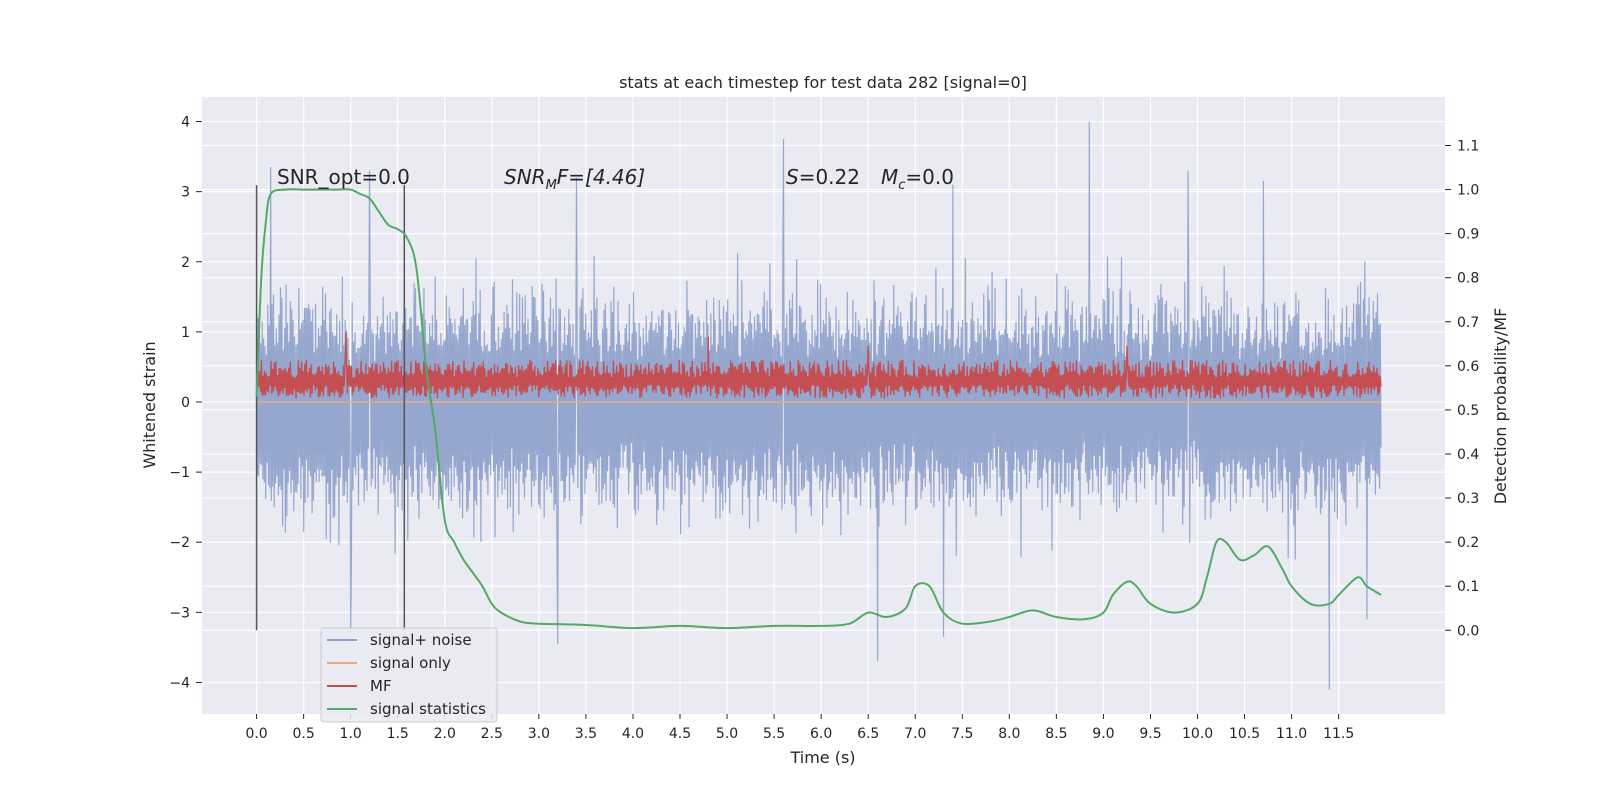 The height and width of the screenshot is (800, 1600). I want to click on x-tick-label: 2.5, so click(492, 734).